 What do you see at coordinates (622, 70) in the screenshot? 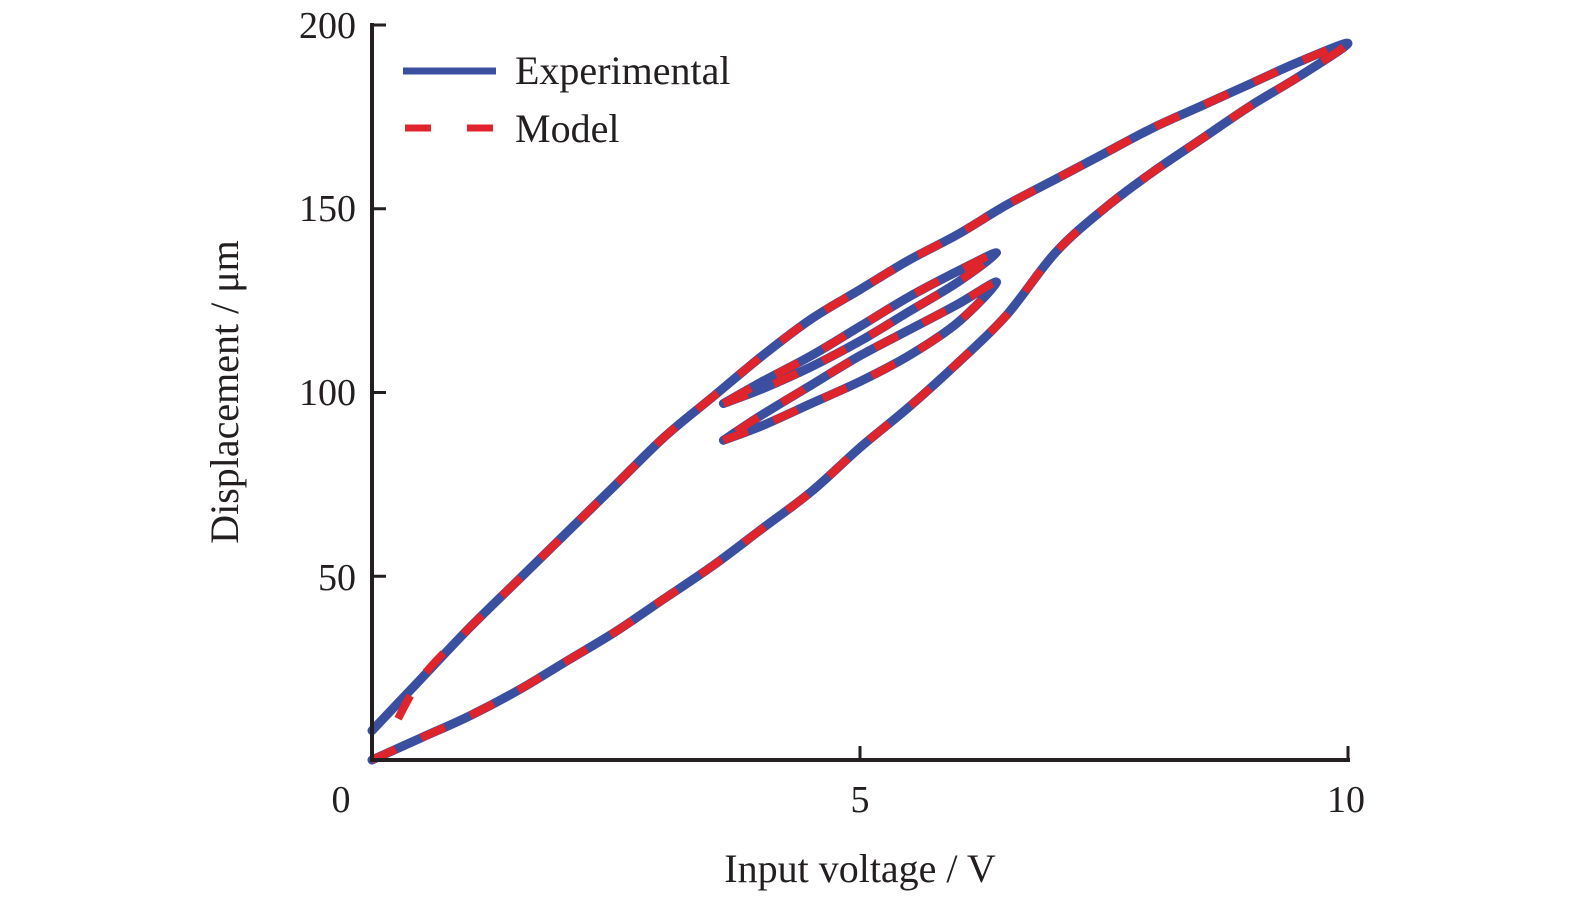
I see `legend-label-experimental: Experimental` at bounding box center [622, 70].